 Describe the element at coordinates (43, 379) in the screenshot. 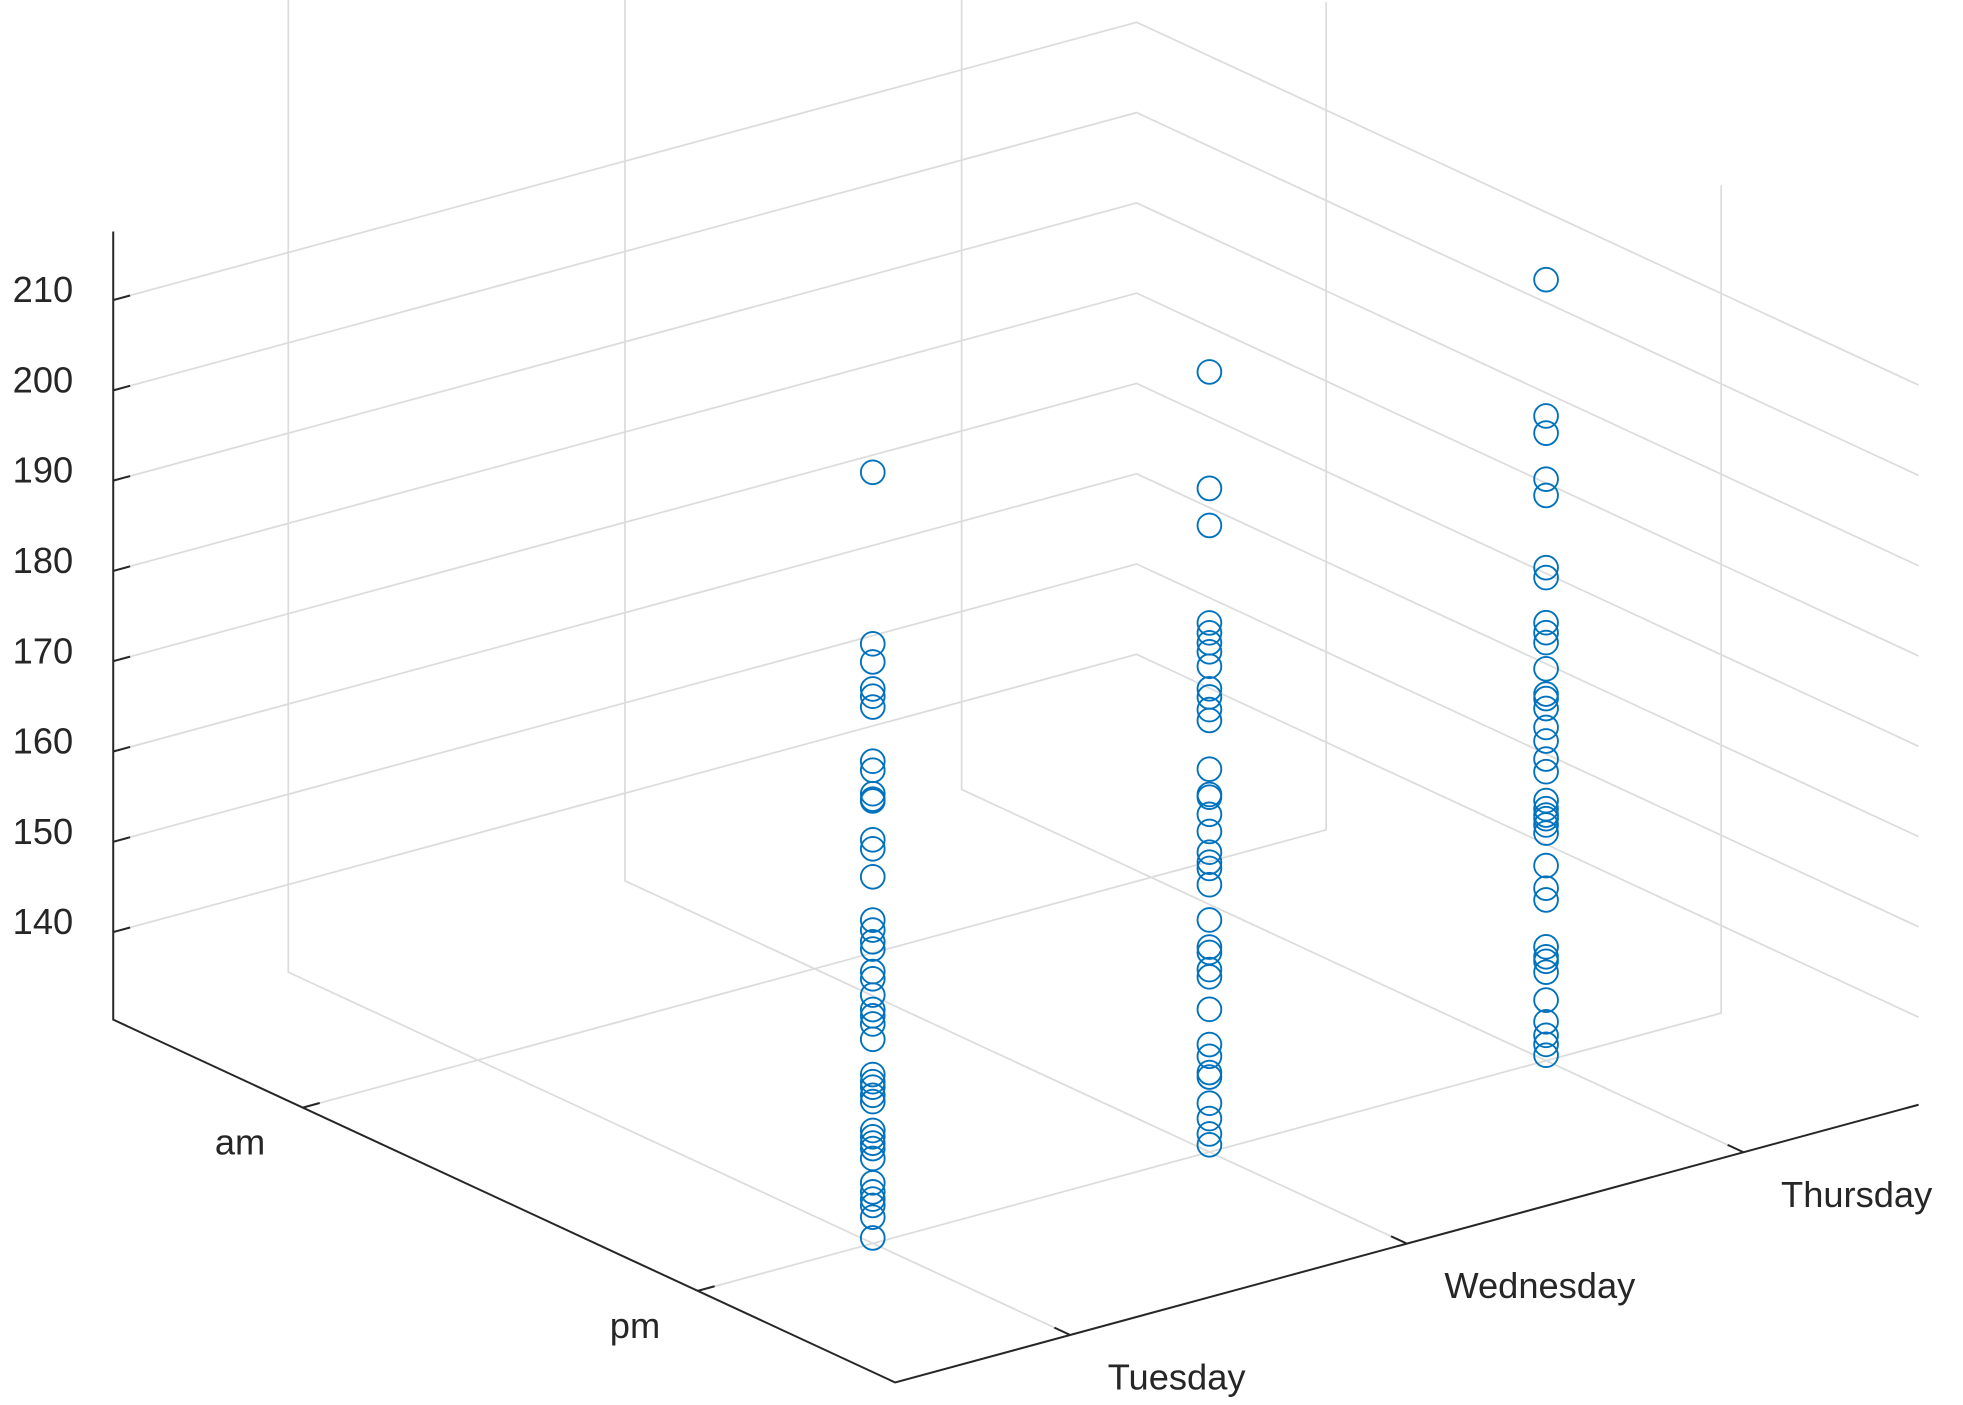

I see `z-tick-label: 200` at that location.